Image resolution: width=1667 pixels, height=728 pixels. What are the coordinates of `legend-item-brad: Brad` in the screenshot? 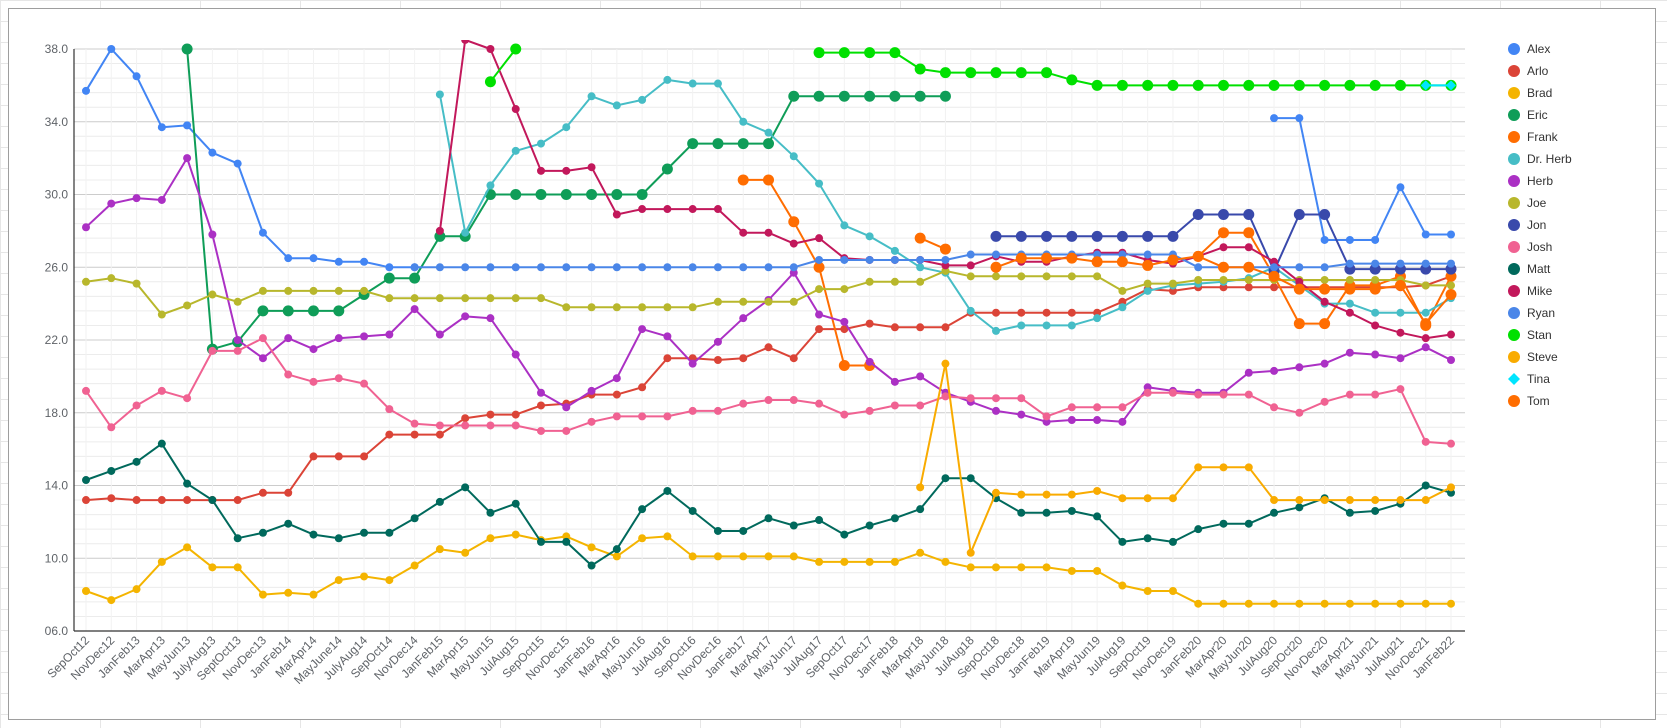 It's located at (1530, 93).